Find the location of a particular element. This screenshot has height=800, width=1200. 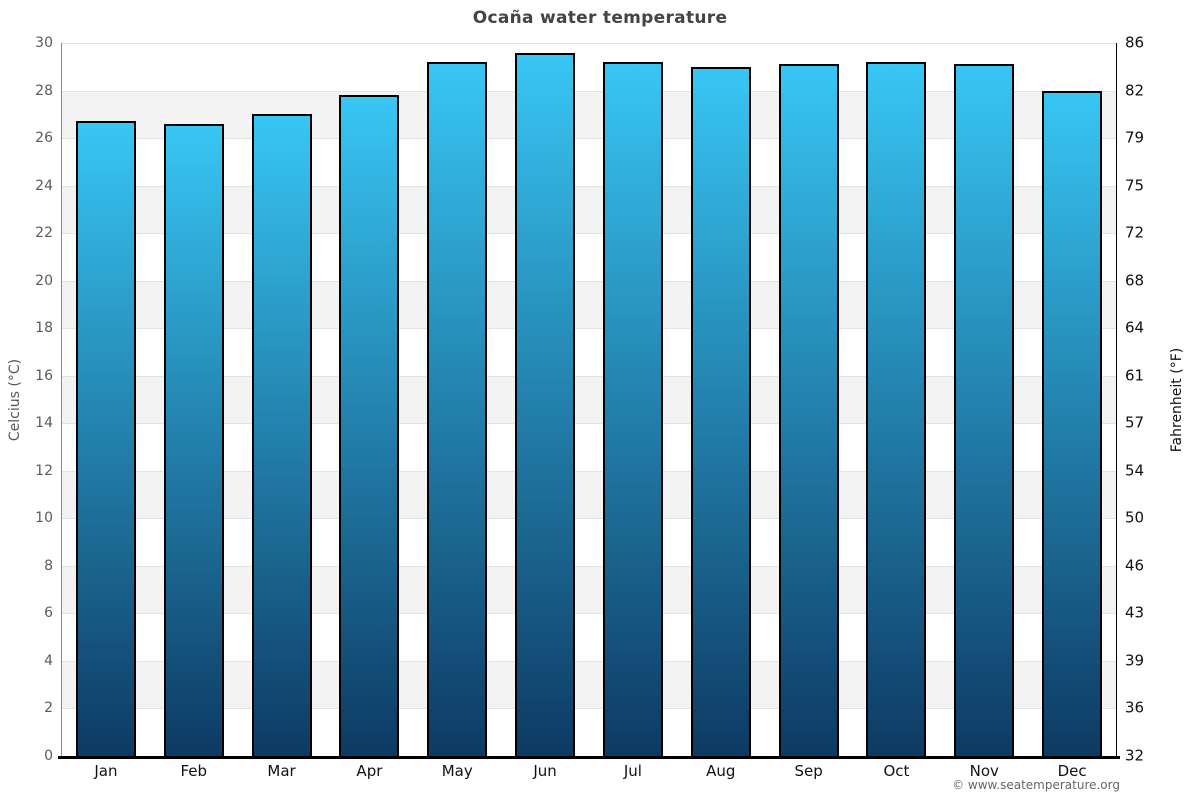

y-tick-fahrenheit-36: 36 is located at coordinates (1135, 707).